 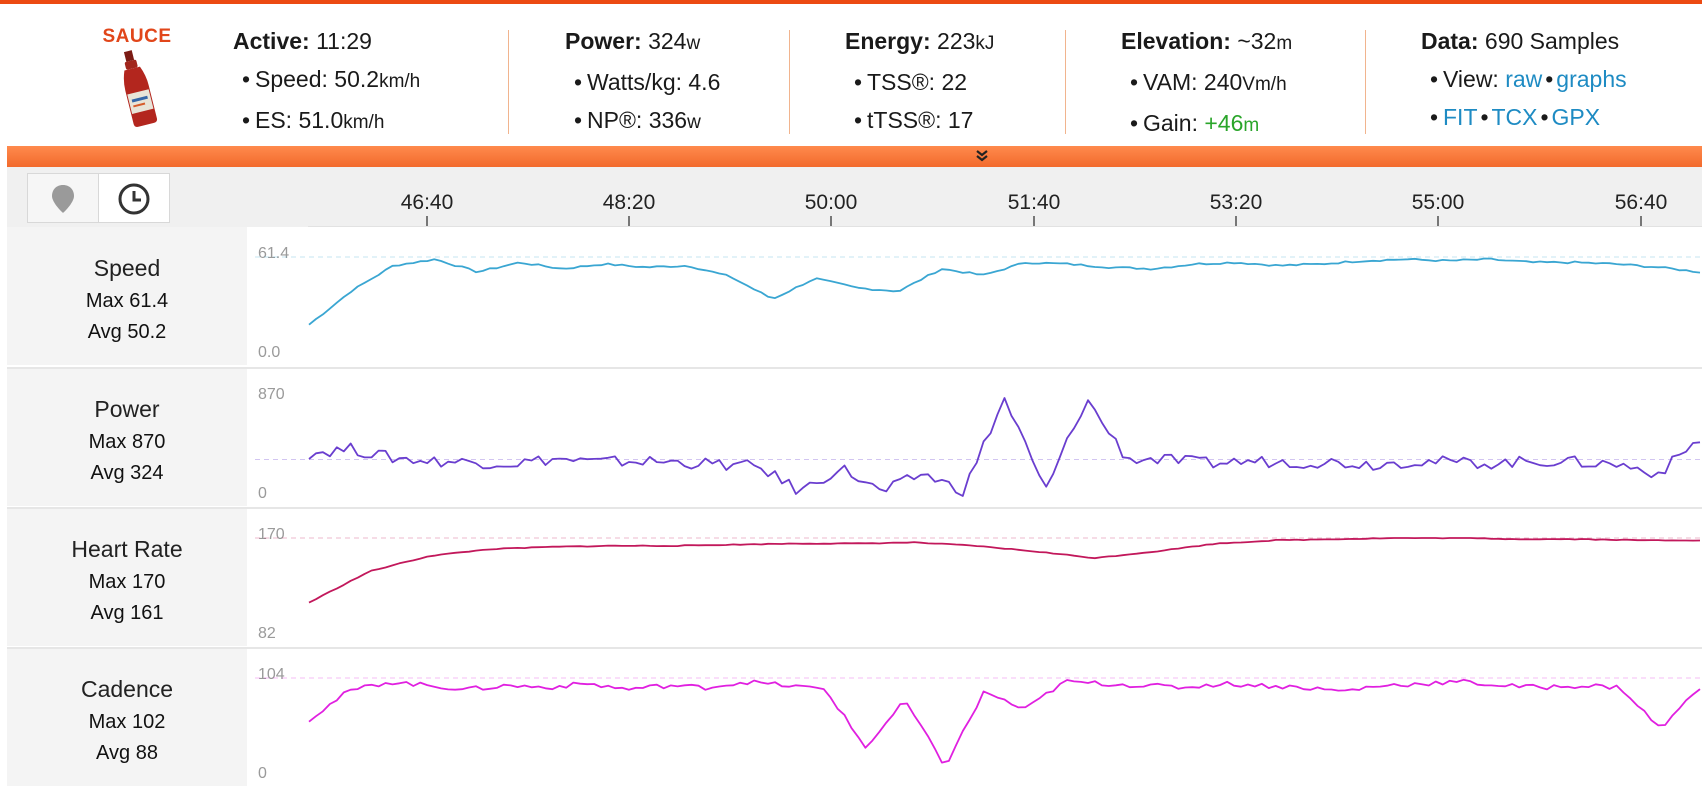 What do you see at coordinates (1514, 117) in the screenshot?
I see `tcx-link: TCX` at bounding box center [1514, 117].